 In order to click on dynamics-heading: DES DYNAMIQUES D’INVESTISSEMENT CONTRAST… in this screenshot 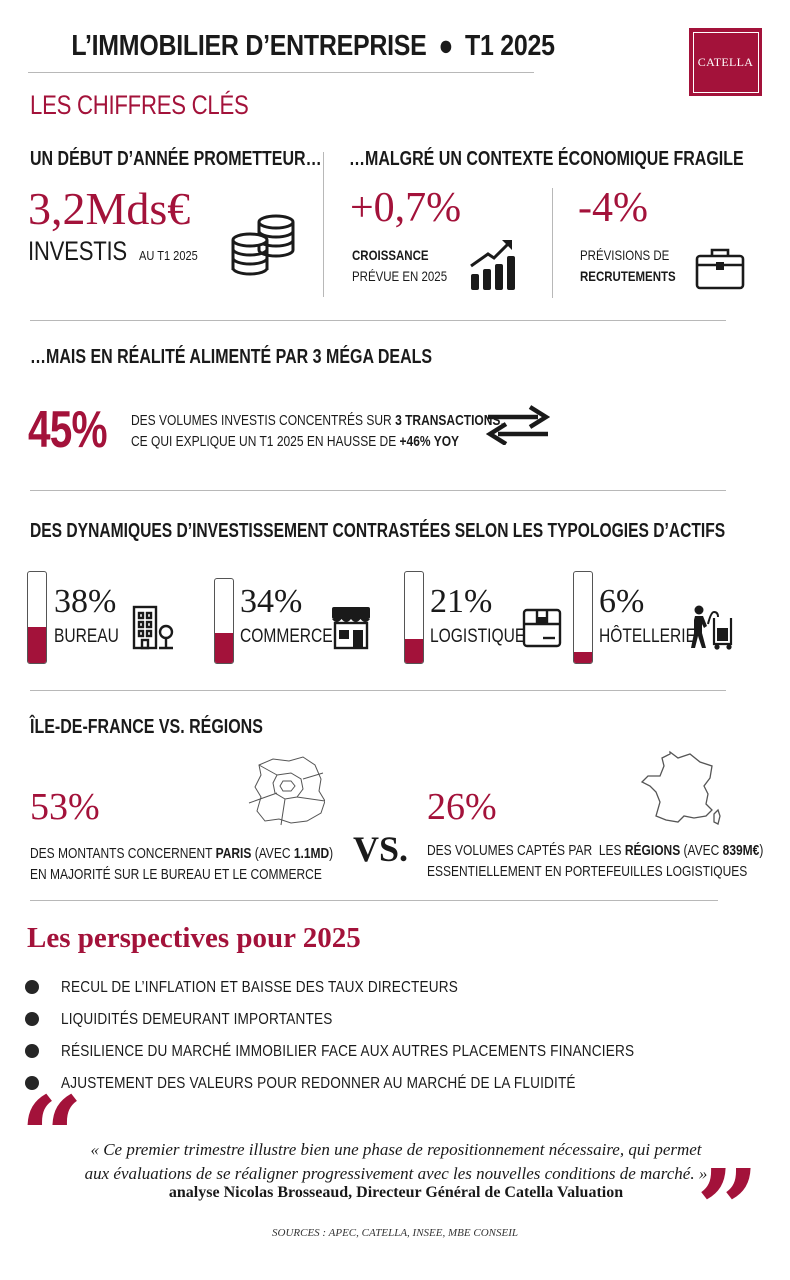, I will do `click(378, 531)`.